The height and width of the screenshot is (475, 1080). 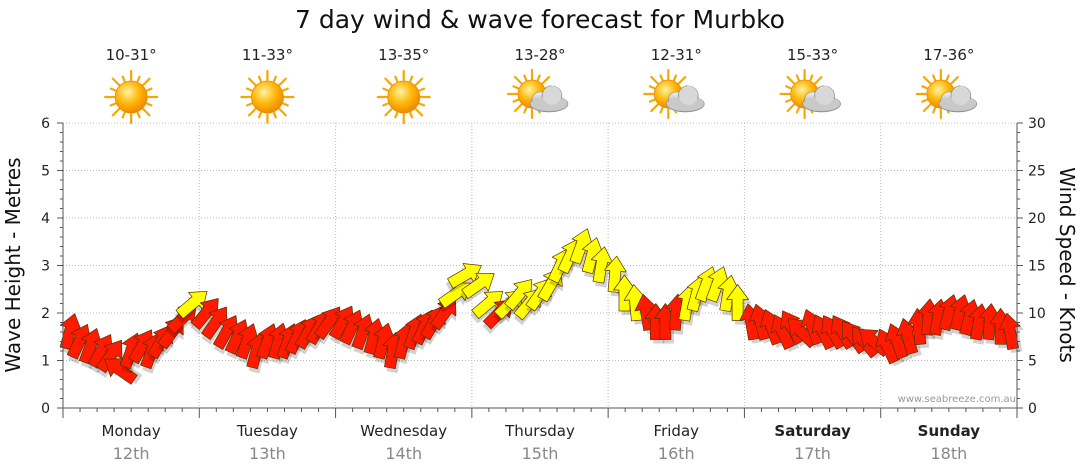 What do you see at coordinates (13, 264) in the screenshot?
I see `y-axis-label: Wave Height - Metres` at bounding box center [13, 264].